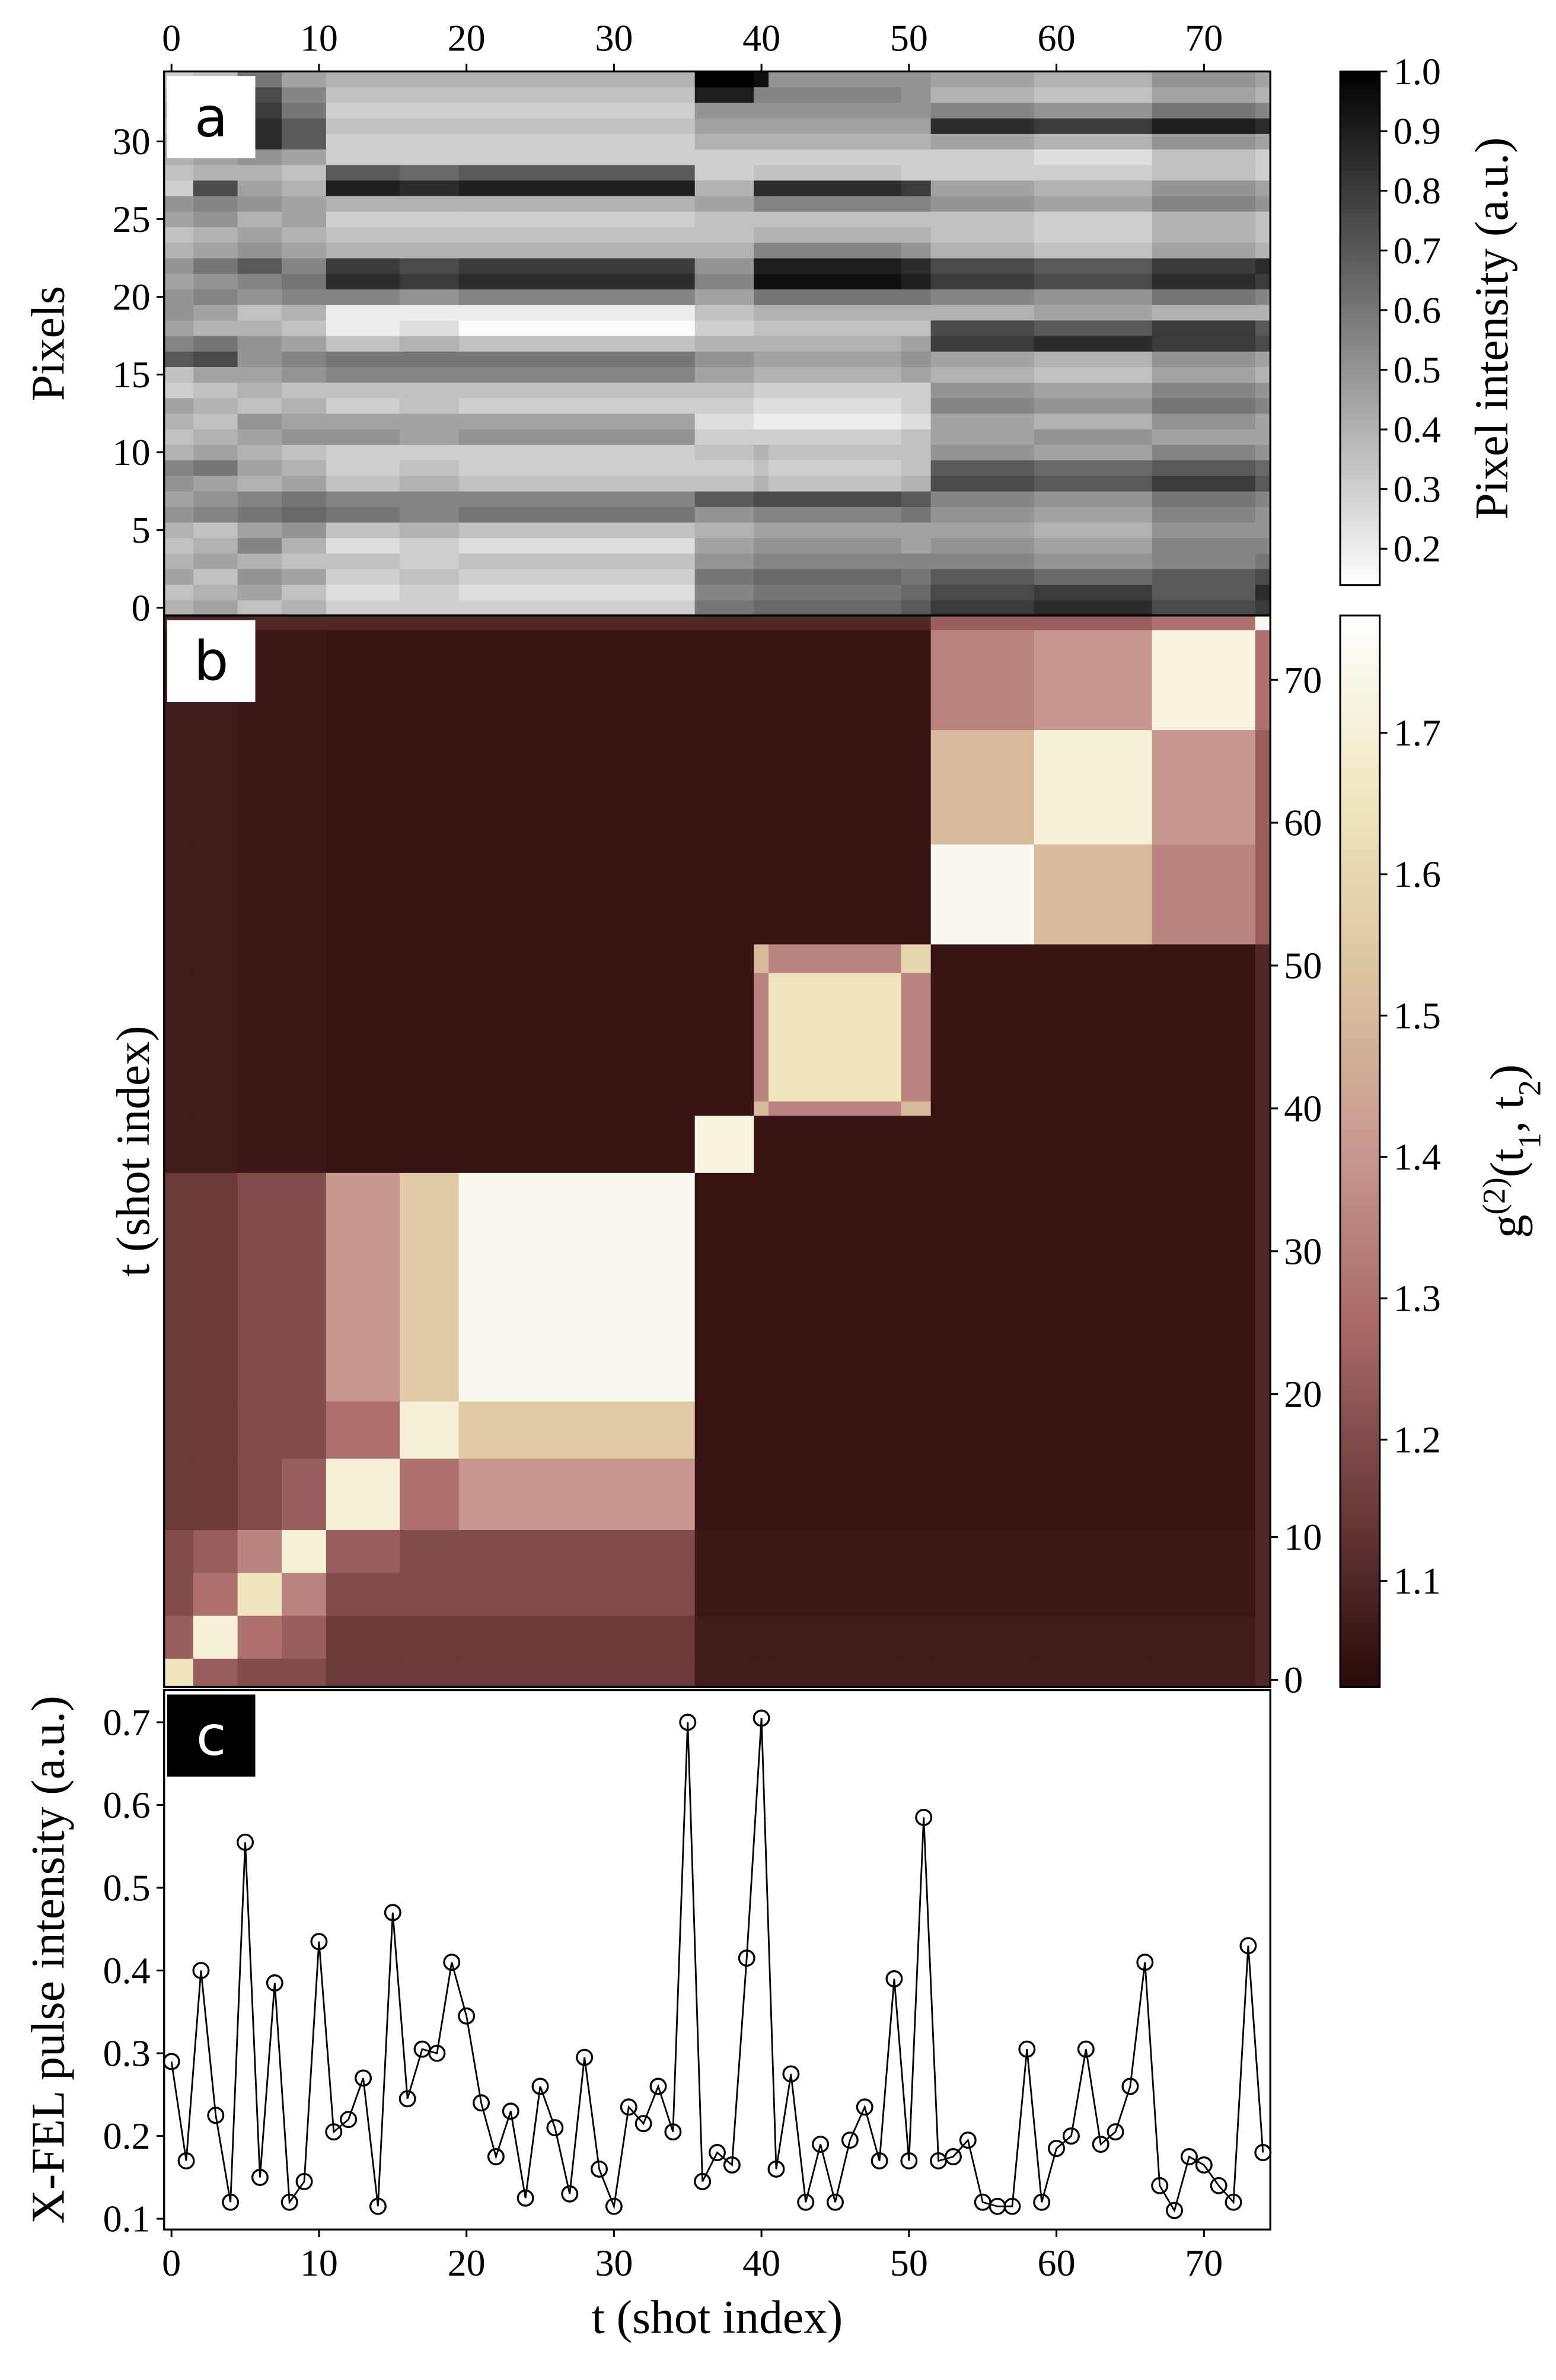 The height and width of the screenshot is (2380, 1556). I want to click on colorbar-tick-label: 0.3, so click(1418, 489).